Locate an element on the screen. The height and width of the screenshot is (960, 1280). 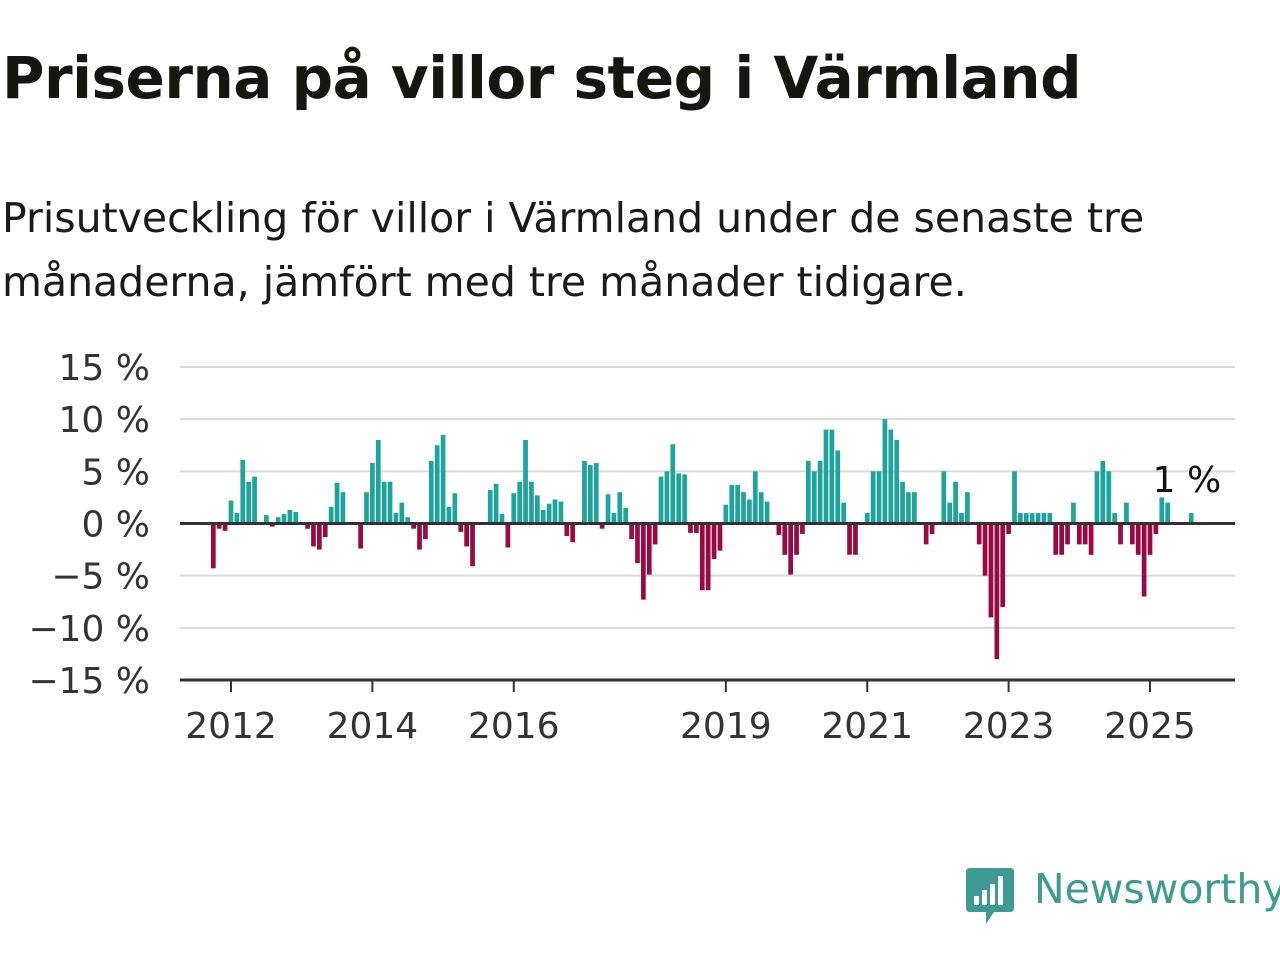
y-tick-label: −5 % is located at coordinates (100, 577).